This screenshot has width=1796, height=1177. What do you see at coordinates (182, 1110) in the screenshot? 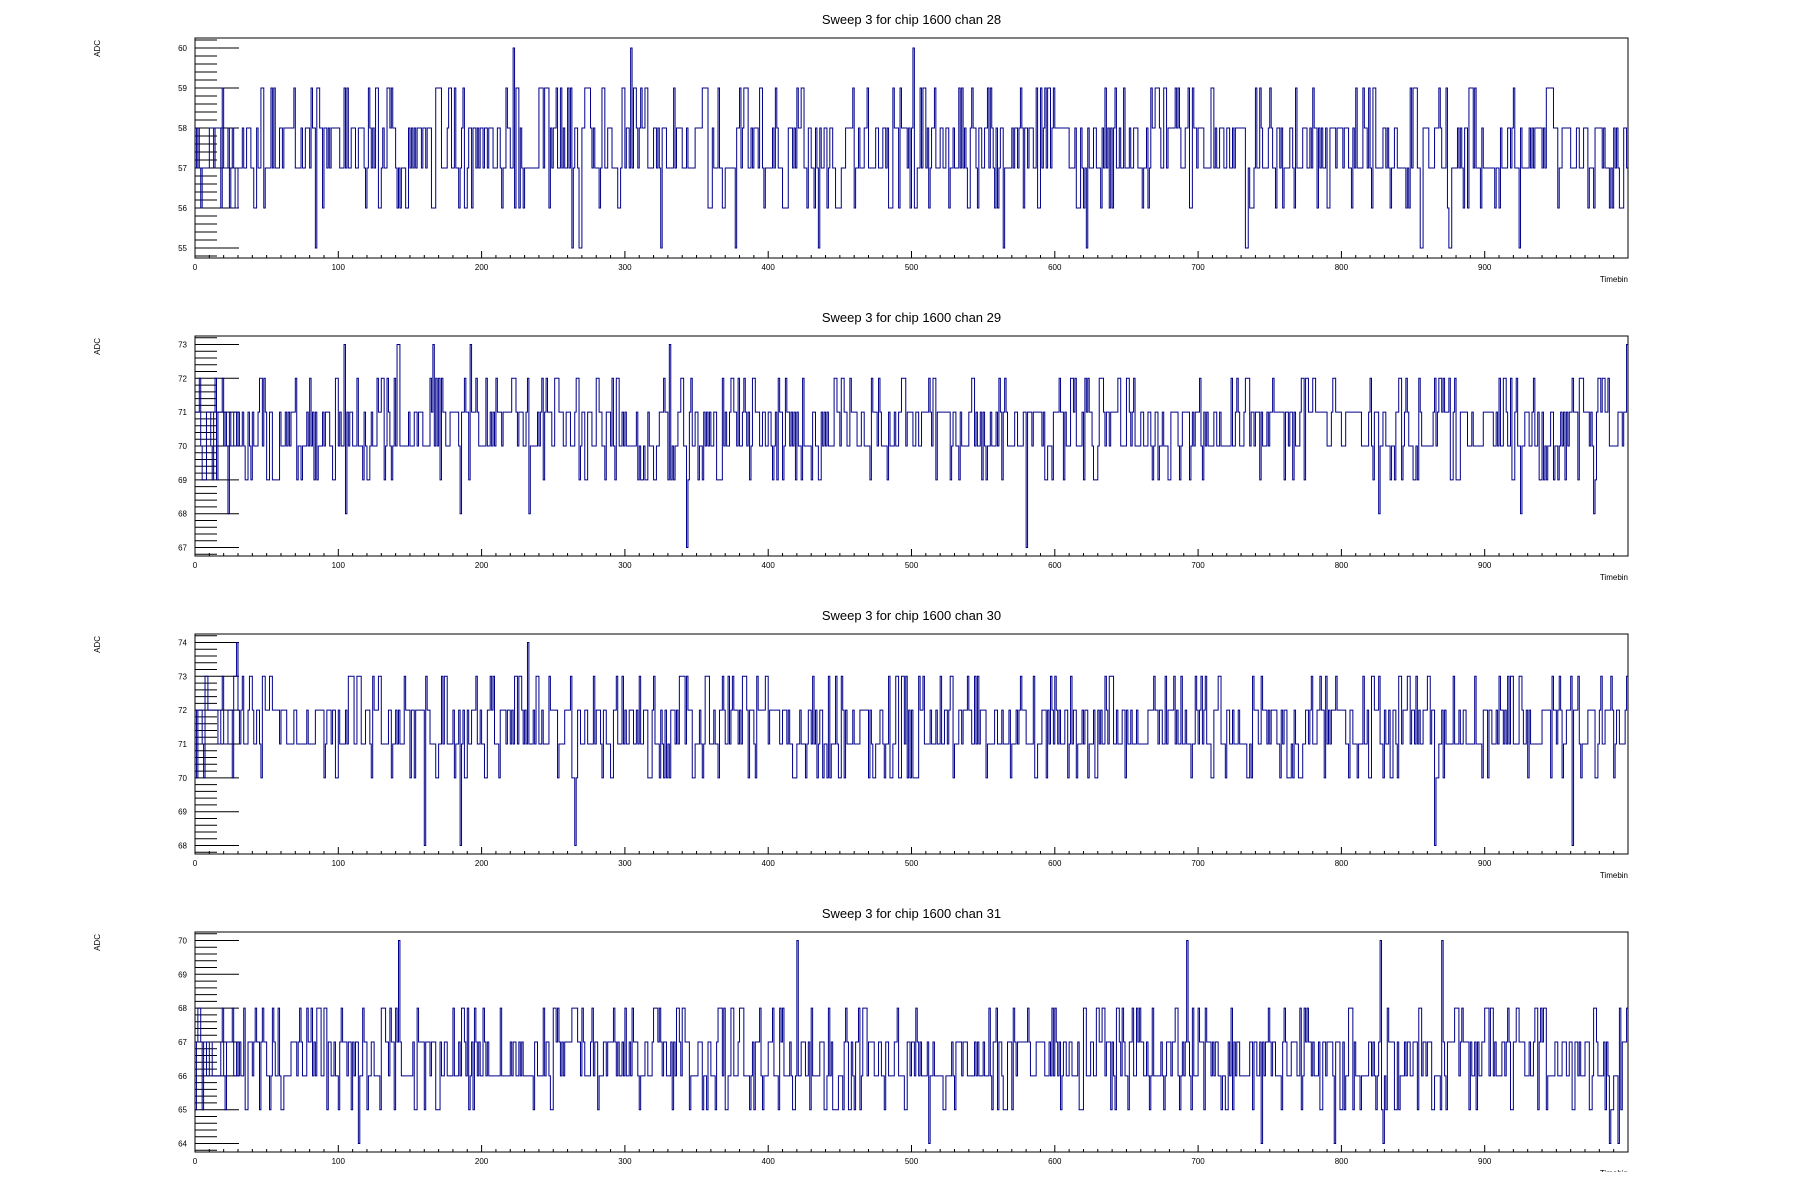
I see `y-tick-label: 65` at bounding box center [182, 1110].